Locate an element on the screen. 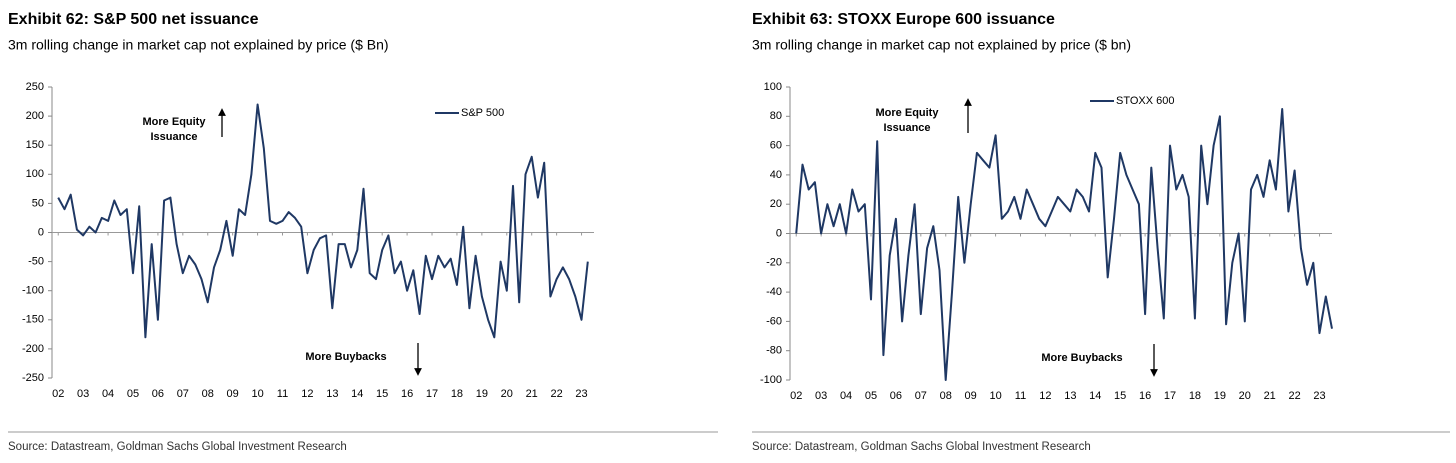 This screenshot has width=1456, height=463. y-tick-label: -250 is located at coordinates (33, 378).